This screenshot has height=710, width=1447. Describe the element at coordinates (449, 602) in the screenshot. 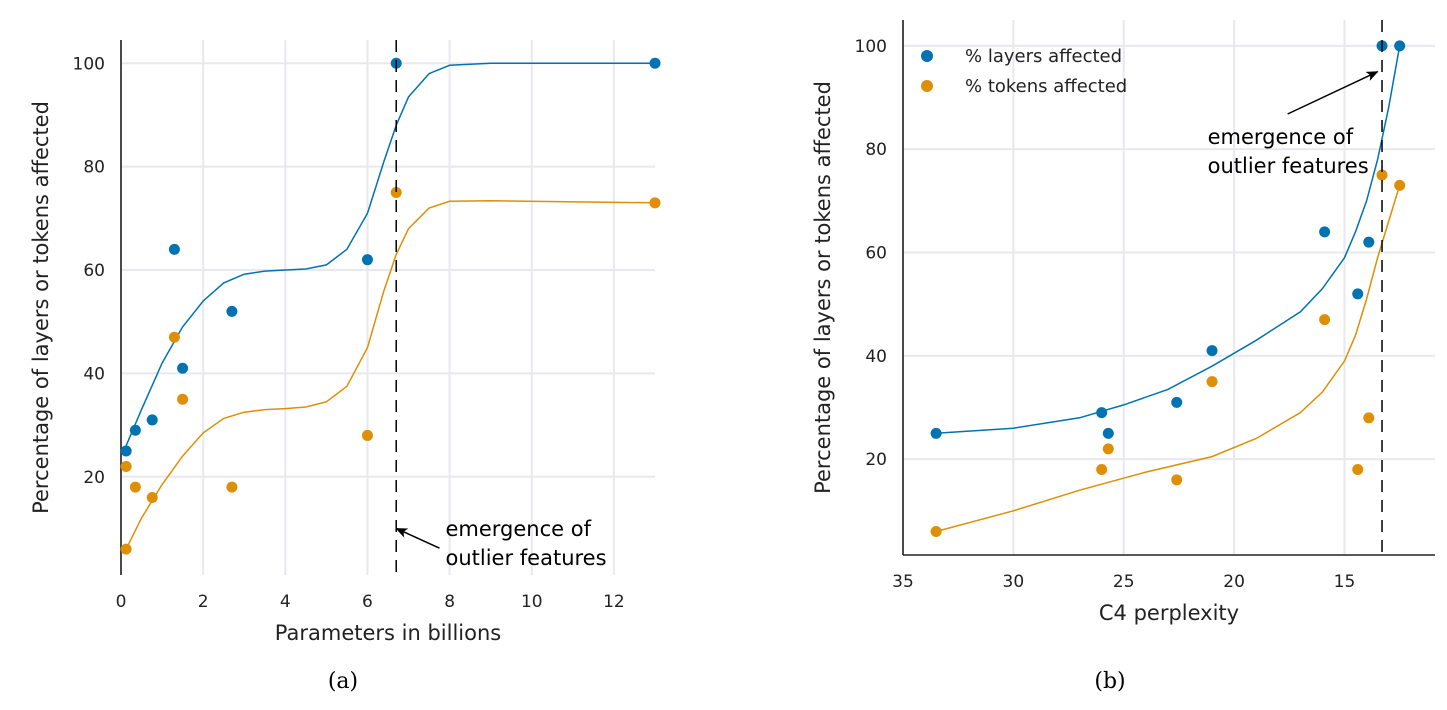

I see `x-tick-label: 8` at that location.